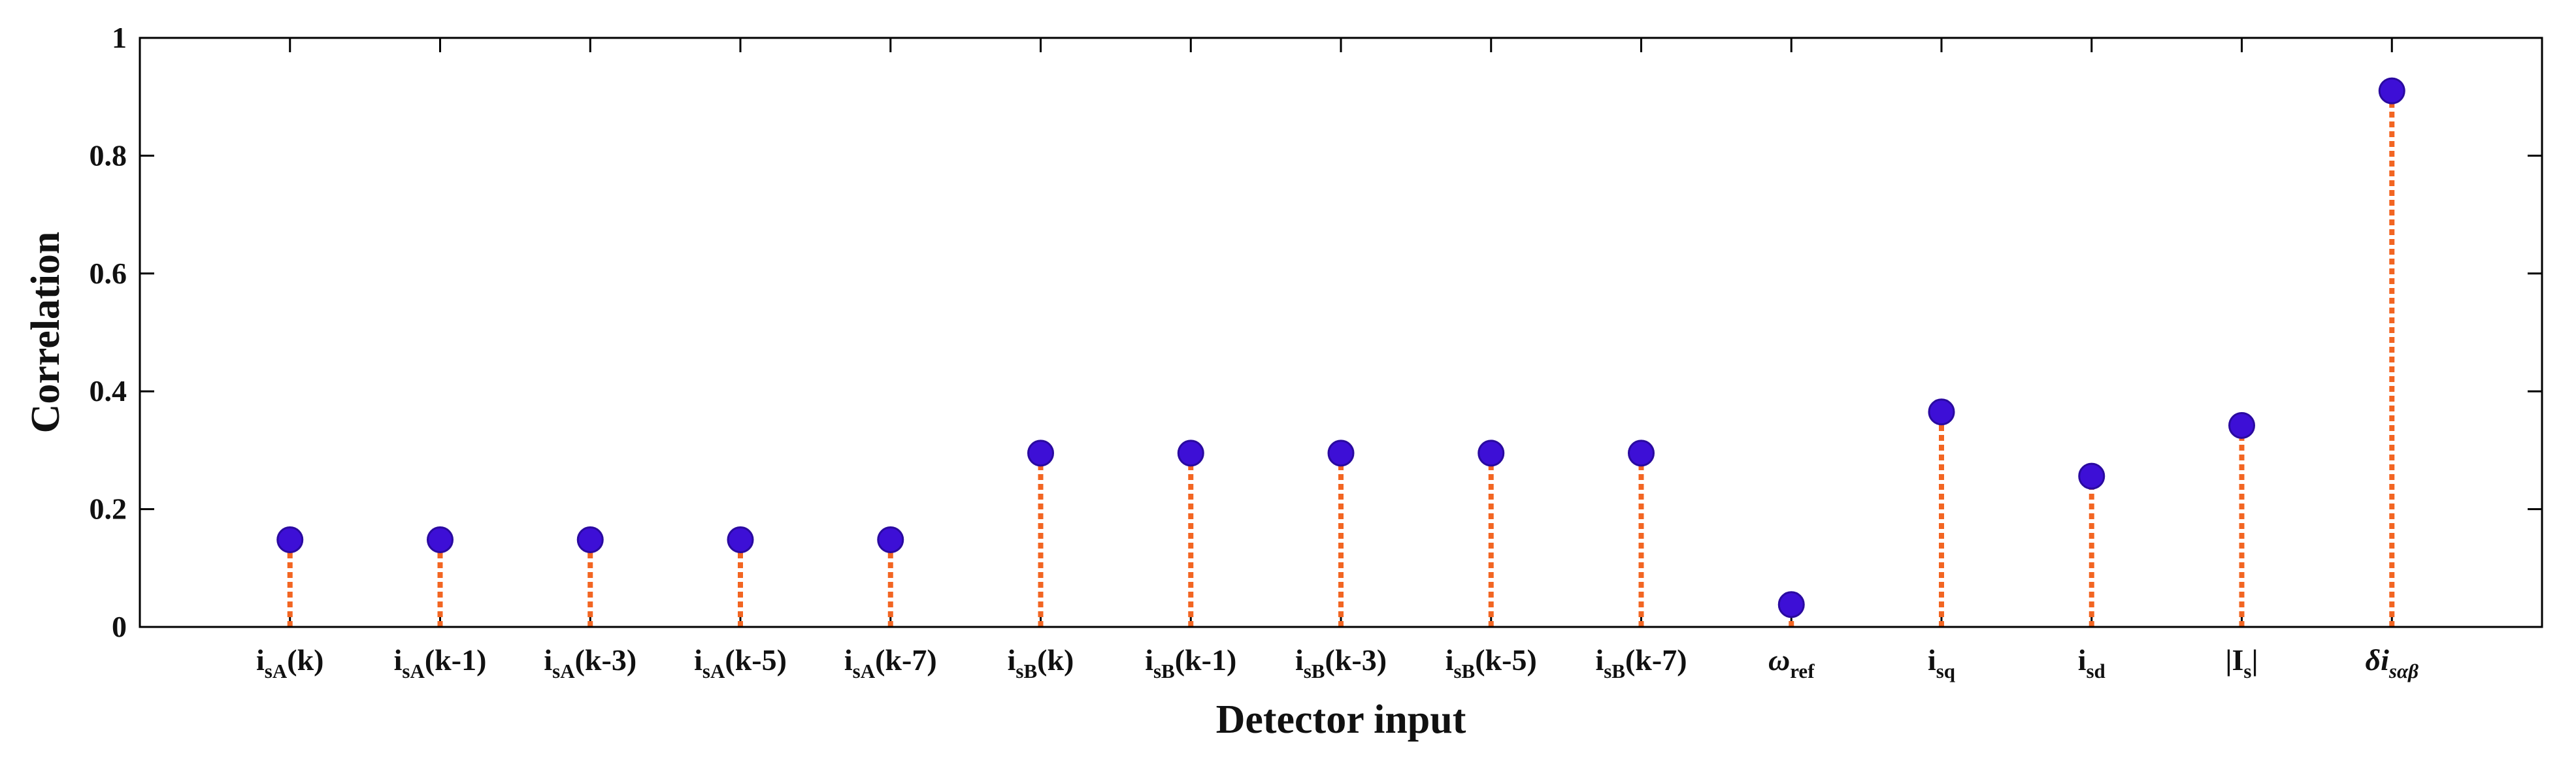  What do you see at coordinates (1190, 662) in the screenshot?
I see `x-tick-label: isB(k-1)` at bounding box center [1190, 662].